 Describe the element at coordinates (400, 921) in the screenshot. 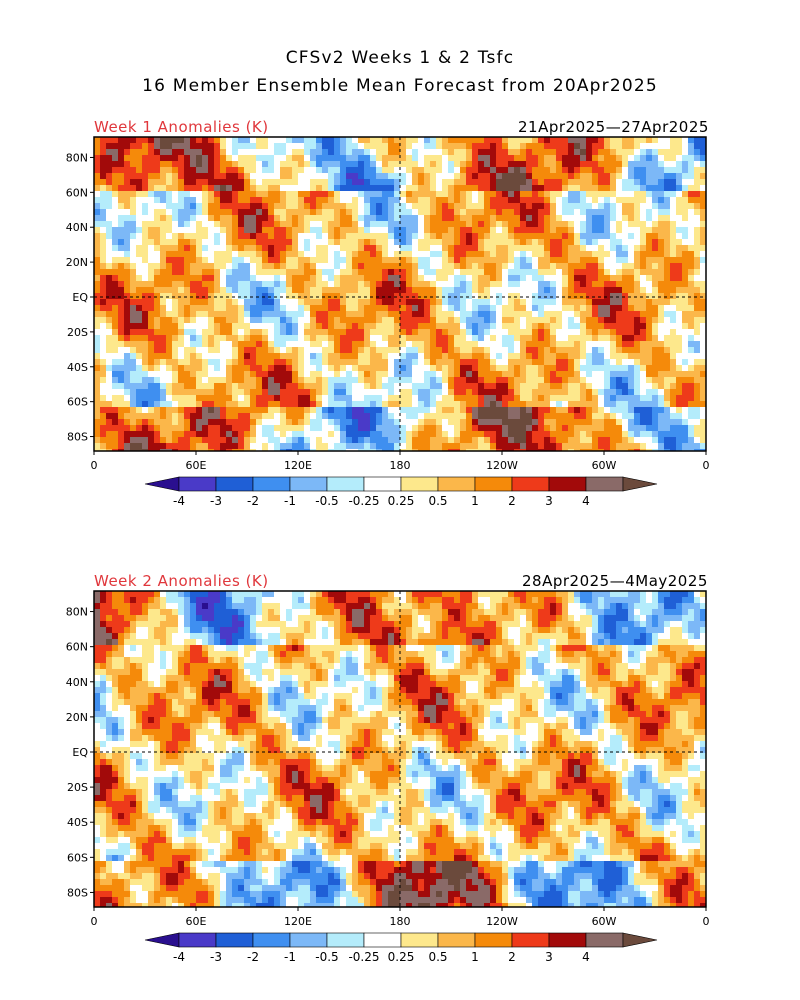

I see `week2-lon-label: 180` at that location.